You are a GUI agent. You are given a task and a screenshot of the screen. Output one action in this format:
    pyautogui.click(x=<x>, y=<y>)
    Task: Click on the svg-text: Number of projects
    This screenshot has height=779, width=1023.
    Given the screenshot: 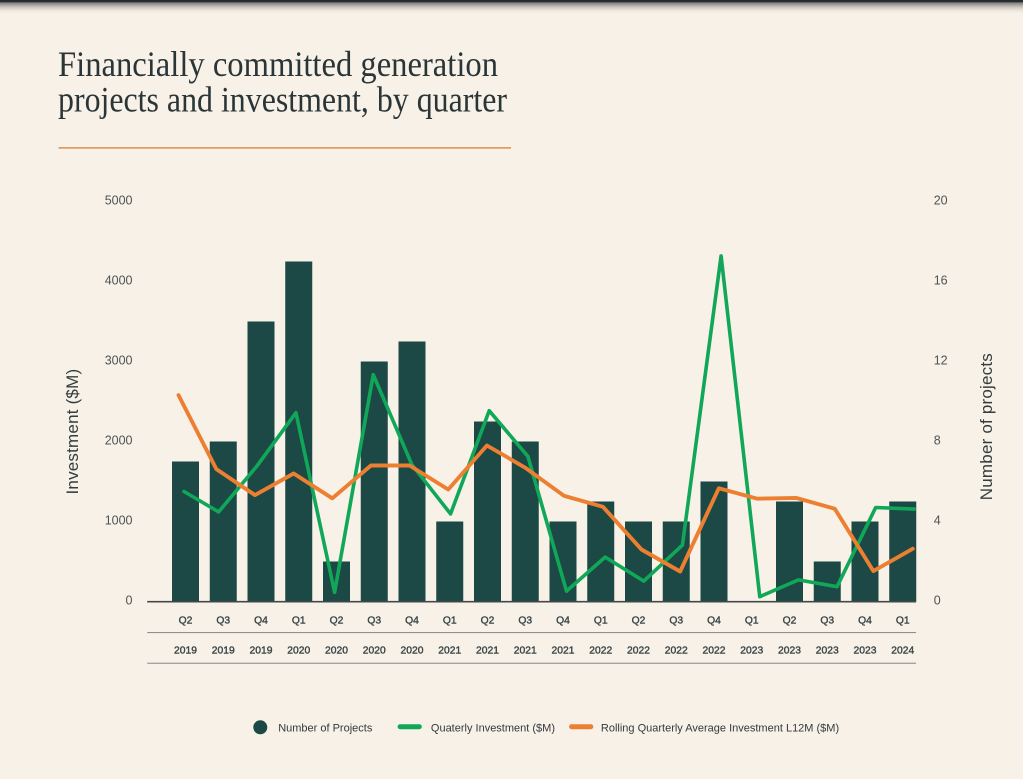 What is the action you would take?
    pyautogui.click(x=986, y=426)
    